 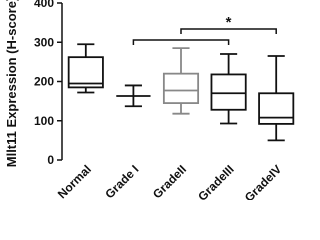 I want to click on x-tick-label: GradeII, so click(x=169, y=181).